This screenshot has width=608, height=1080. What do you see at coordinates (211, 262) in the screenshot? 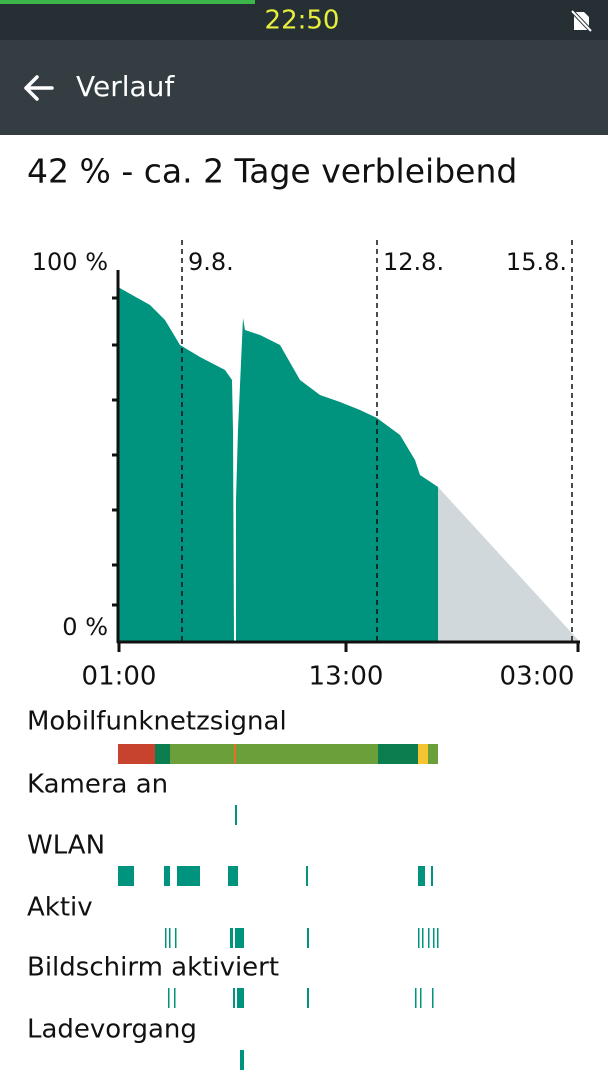
I see `date-label: 9.8.` at bounding box center [211, 262].